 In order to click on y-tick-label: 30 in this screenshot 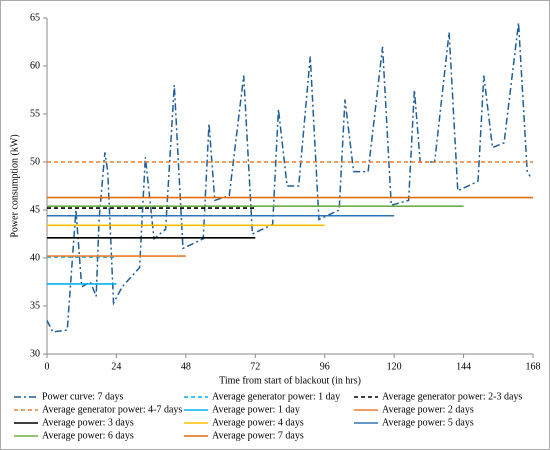, I will do `click(35, 353)`.